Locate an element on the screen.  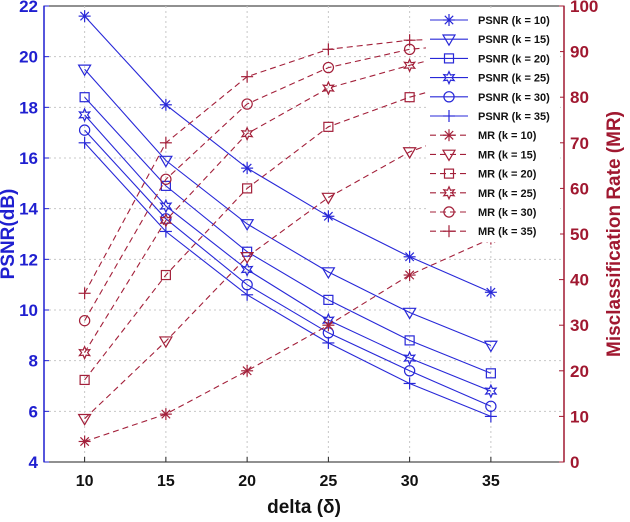
y-tick-label-right: 80 is located at coordinates (579, 97).